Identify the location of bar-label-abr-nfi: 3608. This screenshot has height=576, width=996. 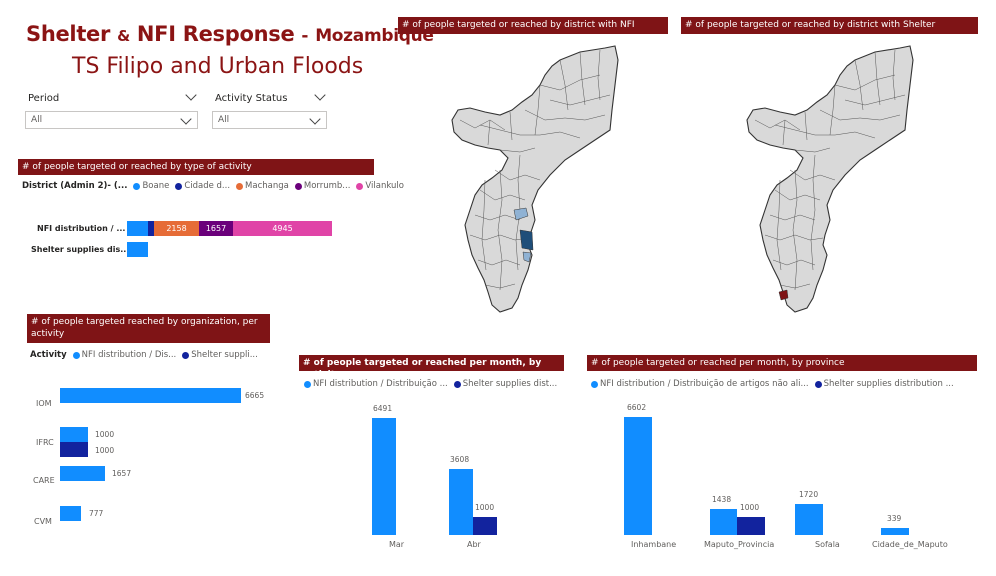
(460, 459).